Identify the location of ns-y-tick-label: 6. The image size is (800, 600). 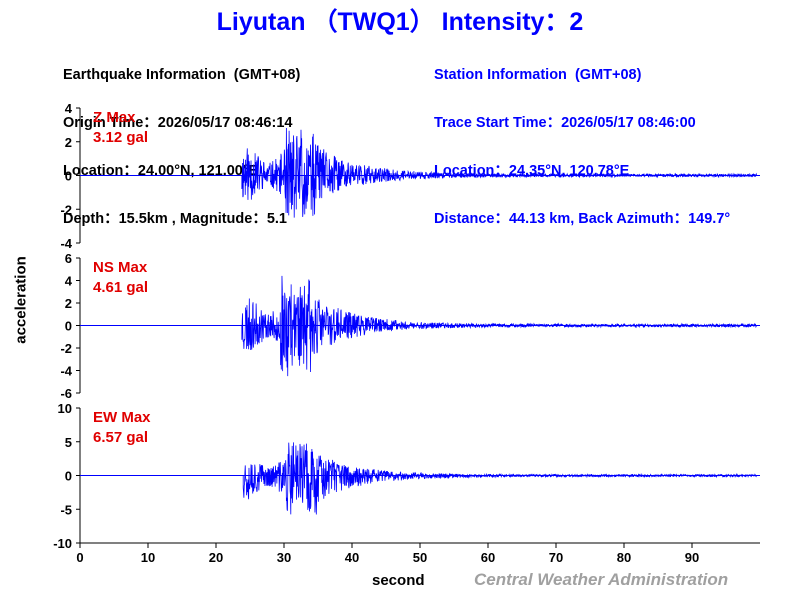
(68, 258).